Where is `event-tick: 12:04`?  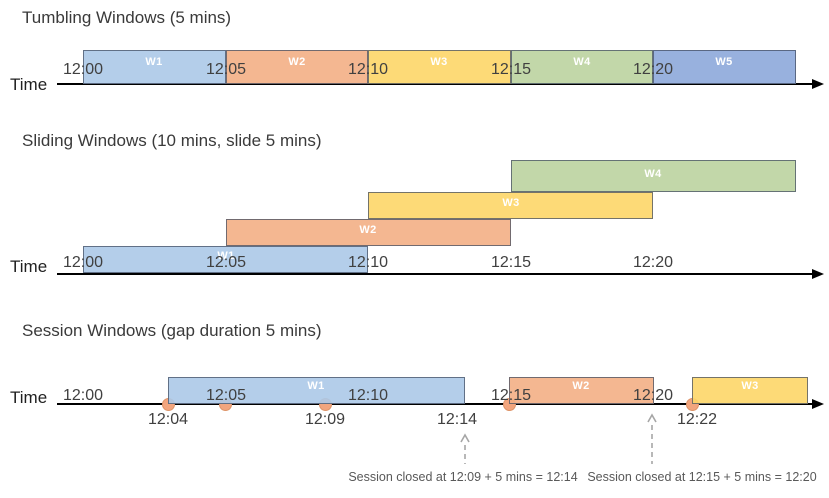
event-tick: 12:04 is located at coordinates (168, 419).